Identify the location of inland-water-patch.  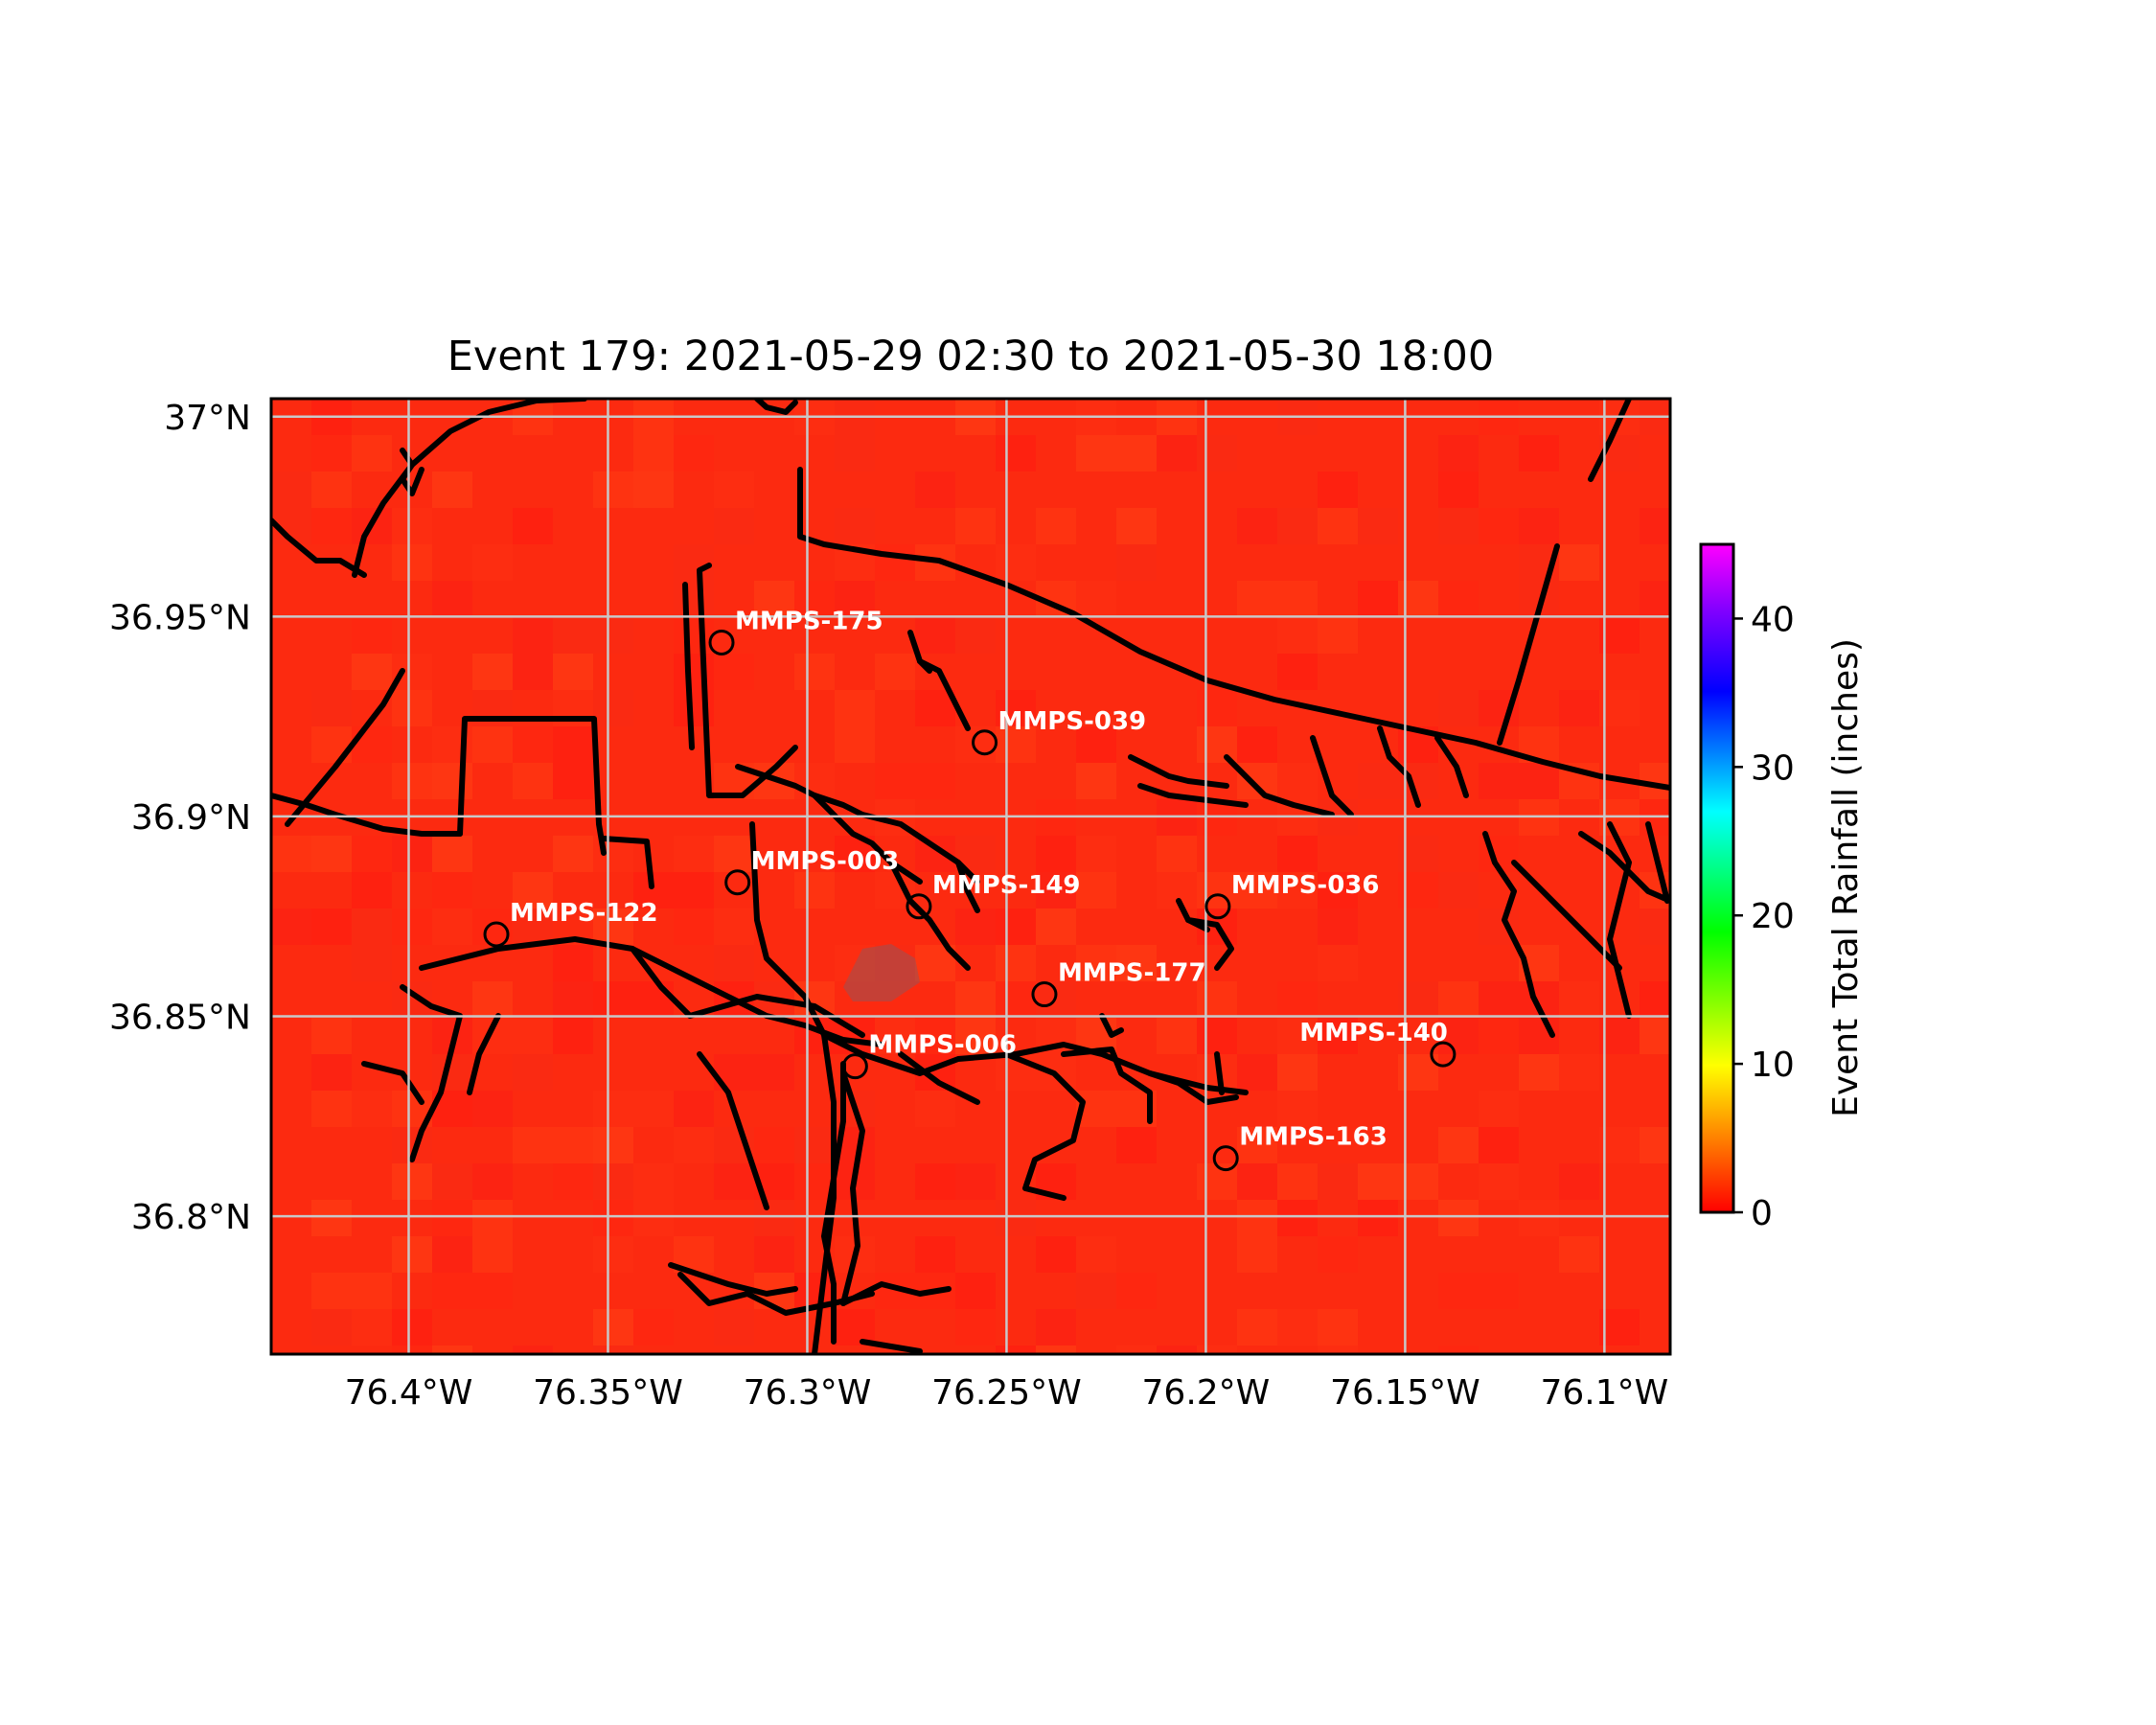
(881, 972).